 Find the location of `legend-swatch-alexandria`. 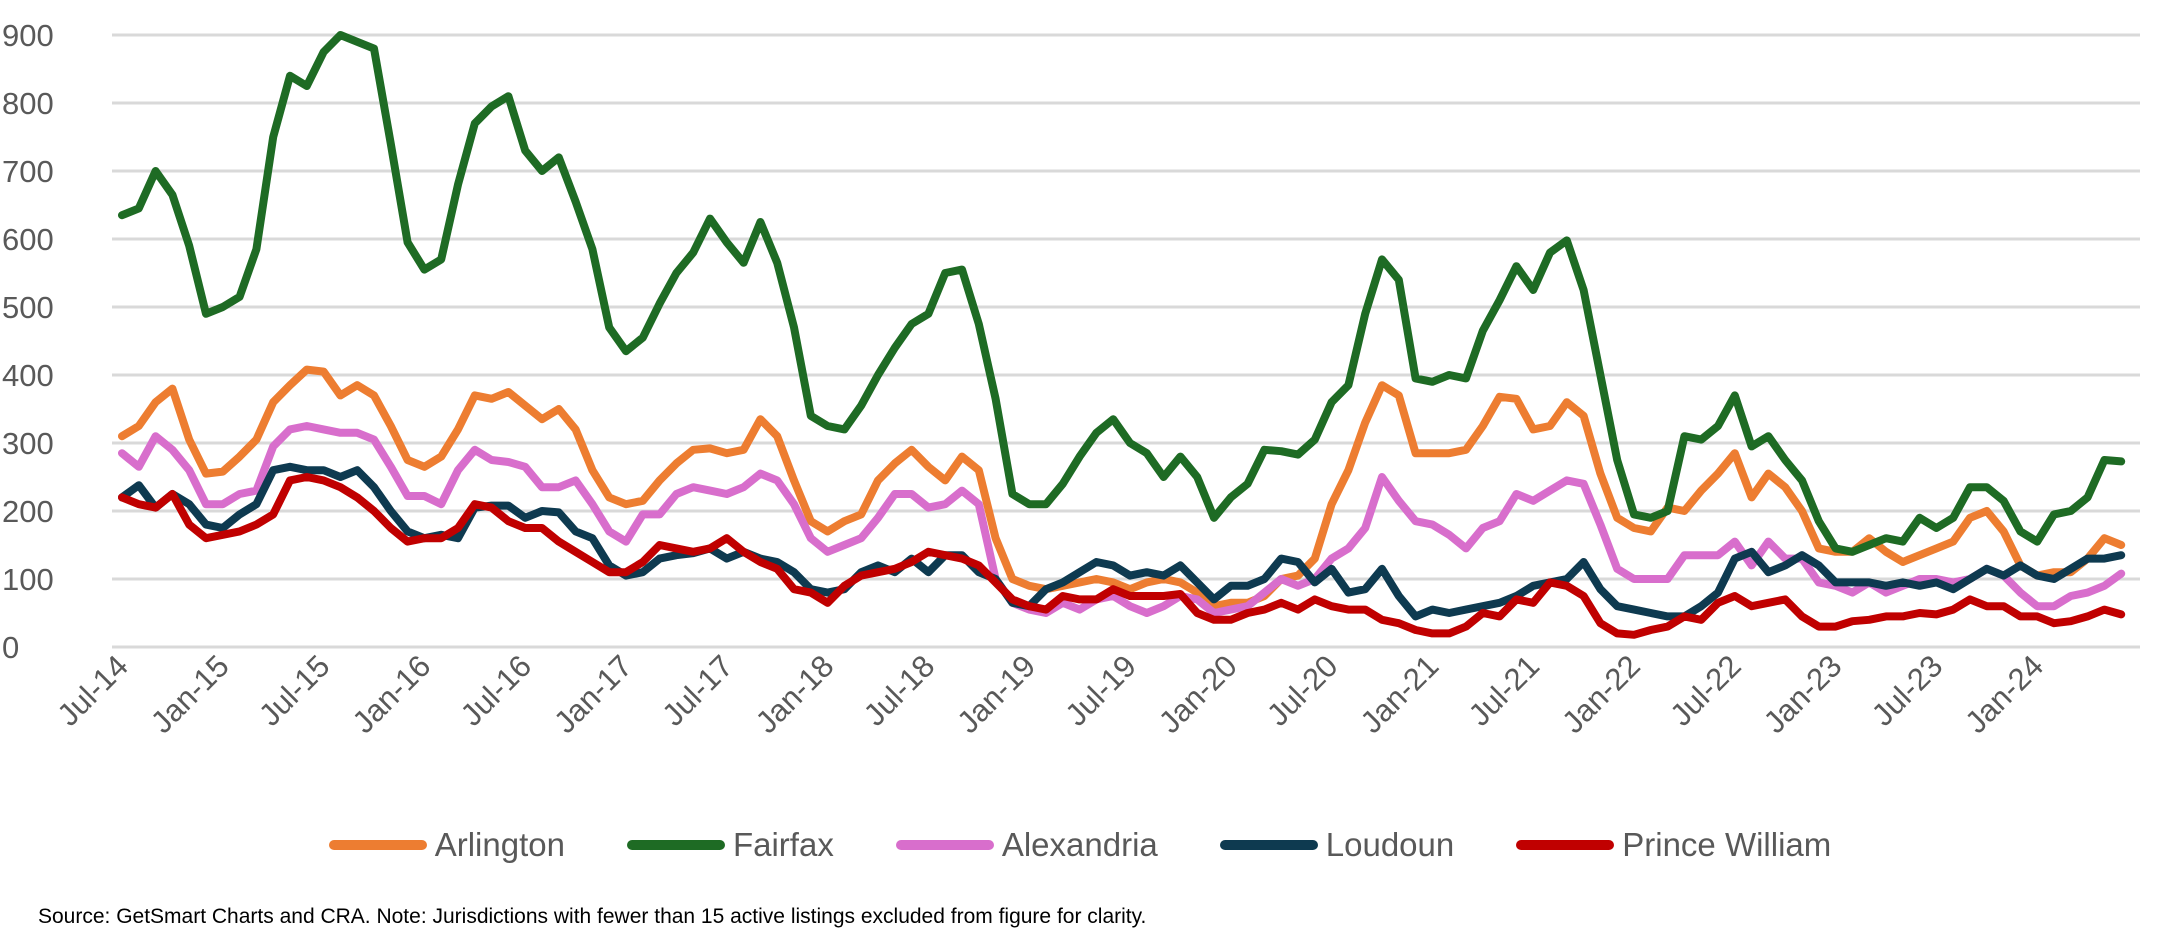

legend-swatch-alexandria is located at coordinates (944, 845).